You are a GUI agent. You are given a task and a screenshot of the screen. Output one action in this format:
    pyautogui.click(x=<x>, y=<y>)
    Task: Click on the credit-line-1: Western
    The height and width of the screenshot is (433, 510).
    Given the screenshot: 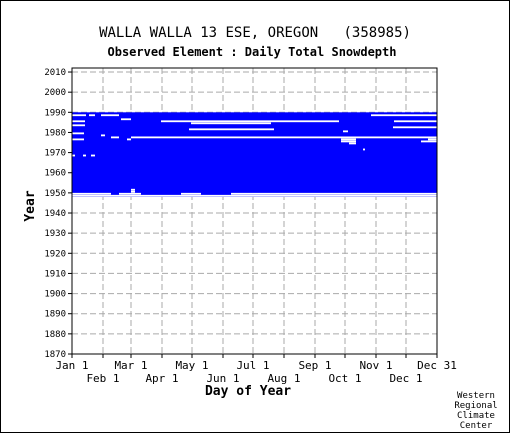 What is the action you would take?
    pyautogui.click(x=476, y=396)
    